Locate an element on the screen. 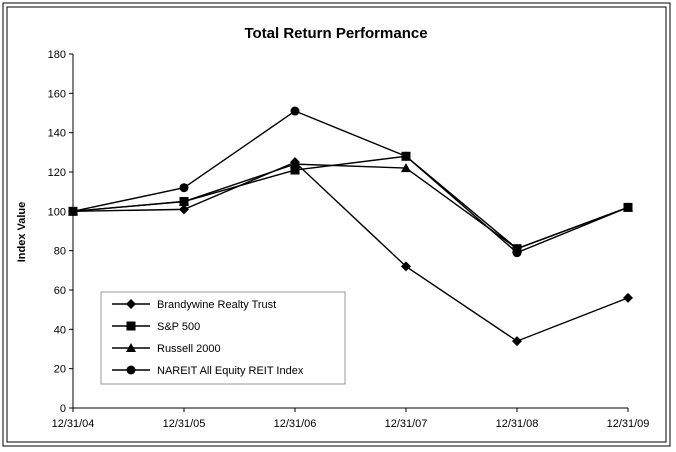 The height and width of the screenshot is (452, 676). legend-entry: Brandywine Realty Trust is located at coordinates (194, 305).